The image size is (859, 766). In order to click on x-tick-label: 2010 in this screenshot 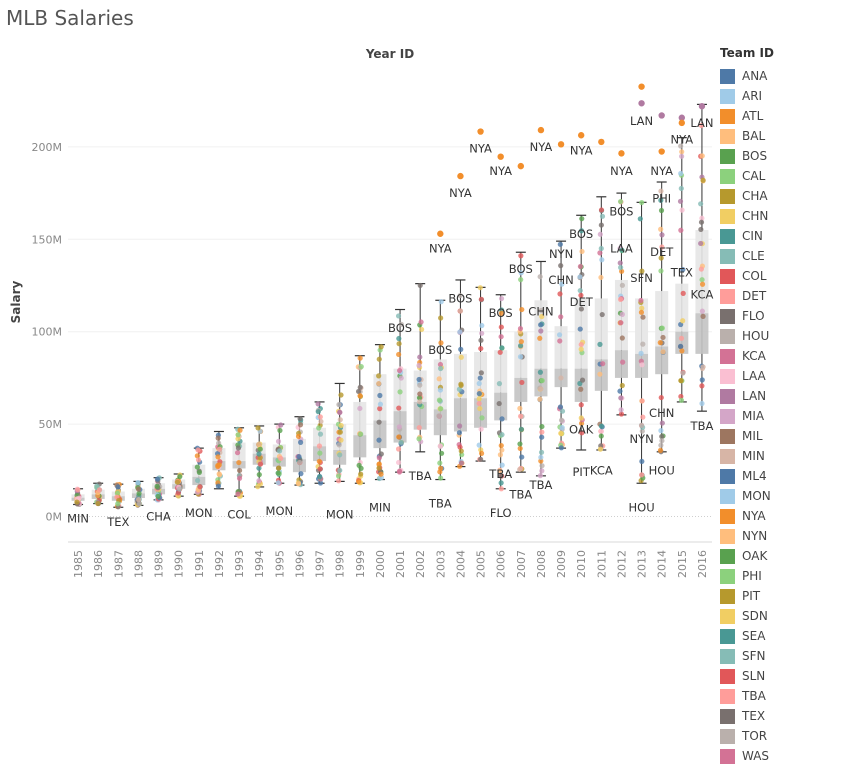, I will do `click(581, 564)`.